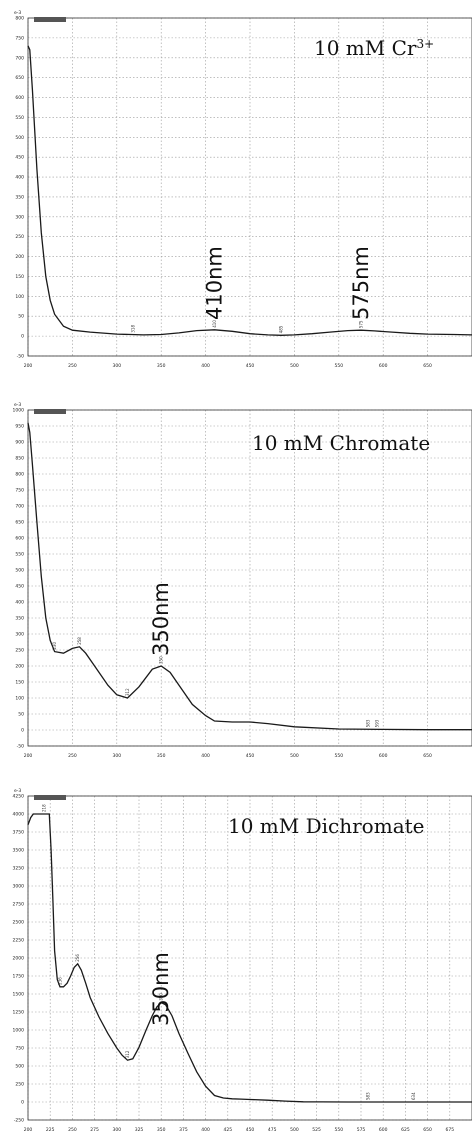 This screenshot has height=1140, width=472. I want to click on y-tick-label: 2750, so click(19, 905).